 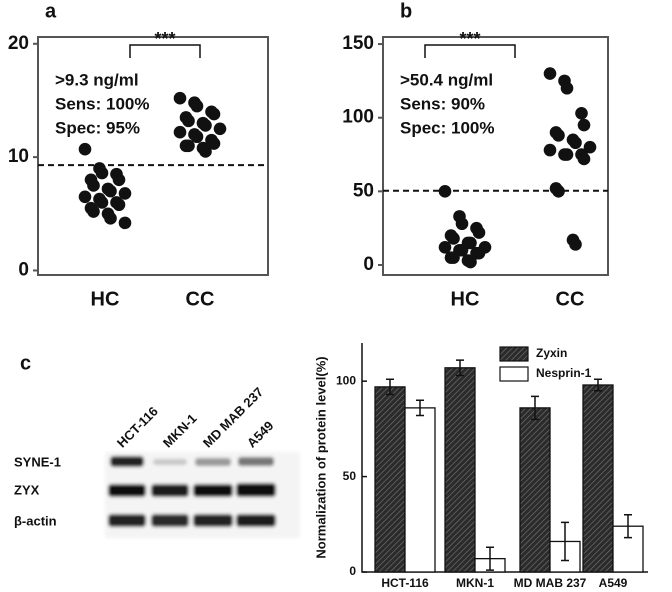 What do you see at coordinates (202, 495) in the screenshot?
I see `blot-image` at bounding box center [202, 495].